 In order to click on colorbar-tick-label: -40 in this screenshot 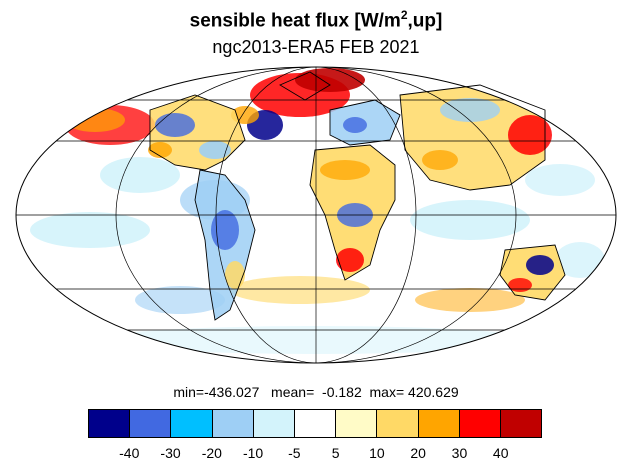, I will do `click(129, 453)`.